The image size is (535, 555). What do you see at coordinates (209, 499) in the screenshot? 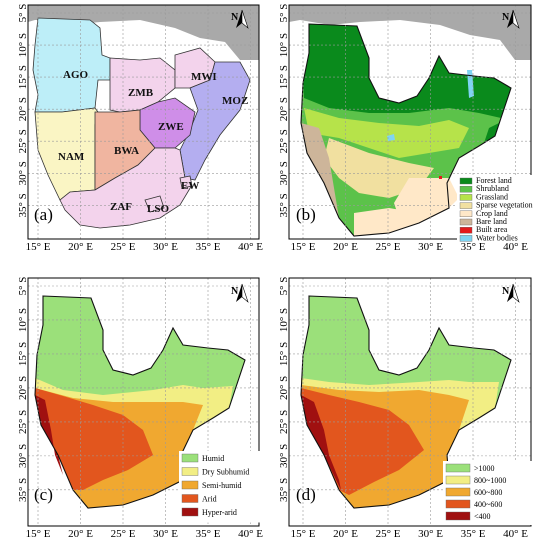
I see `legend-entry: Arid` at bounding box center [209, 499].